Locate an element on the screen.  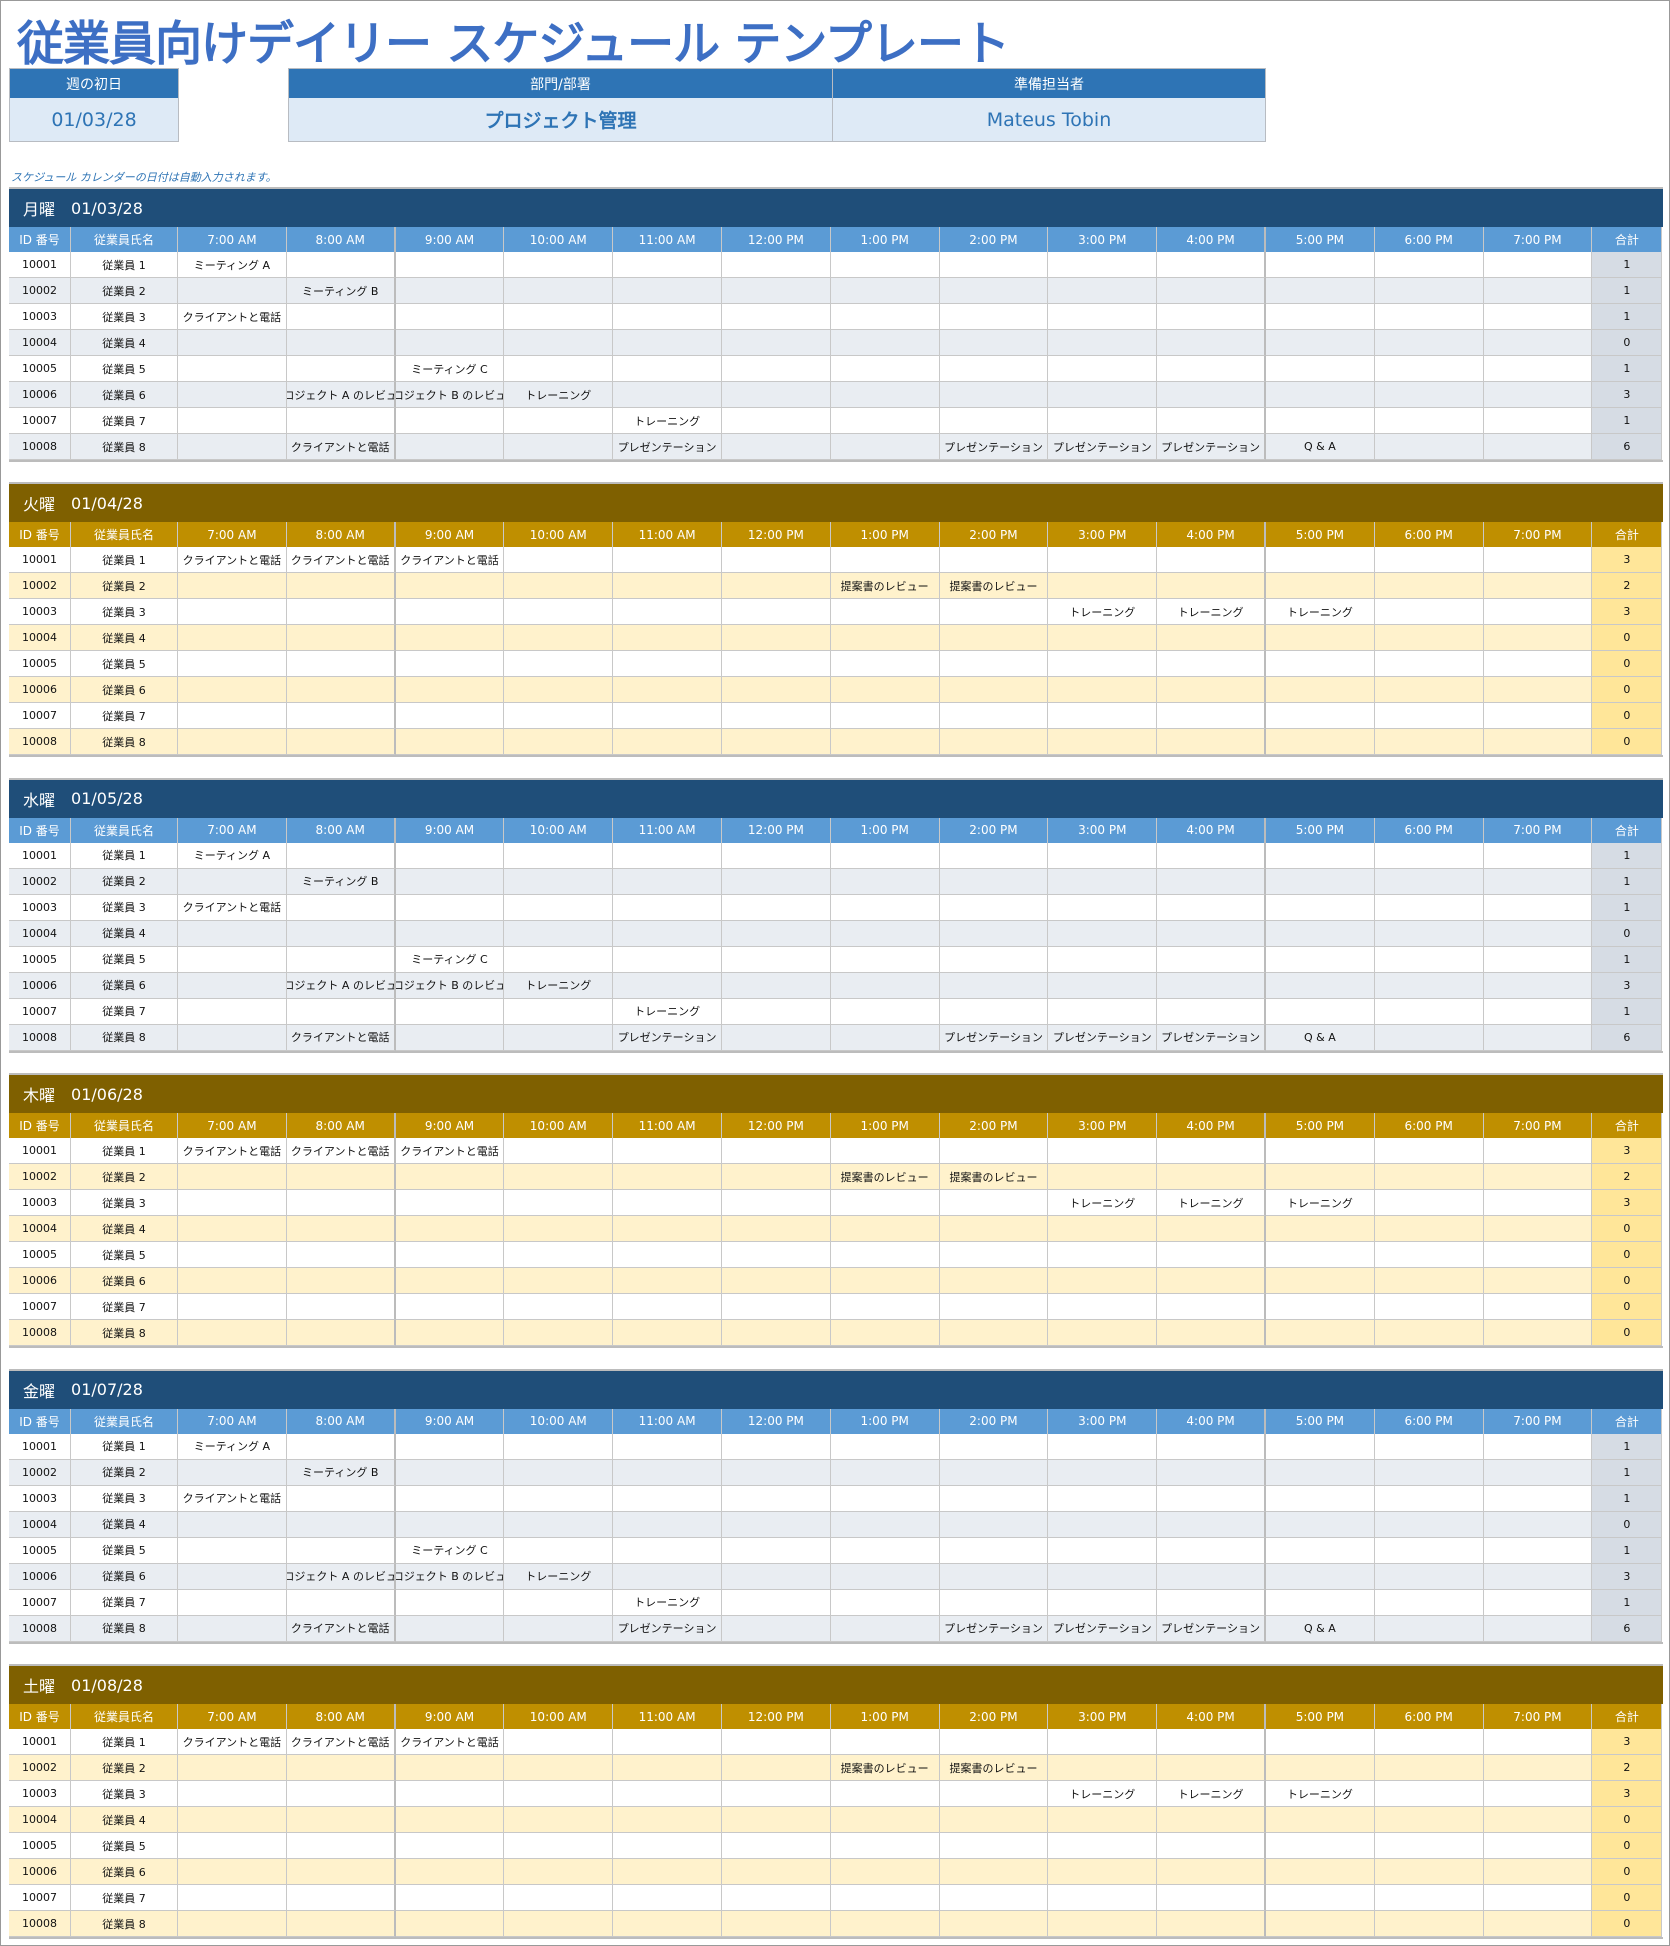
schedule-cell: ミーティング A is located at coordinates (232, 855).